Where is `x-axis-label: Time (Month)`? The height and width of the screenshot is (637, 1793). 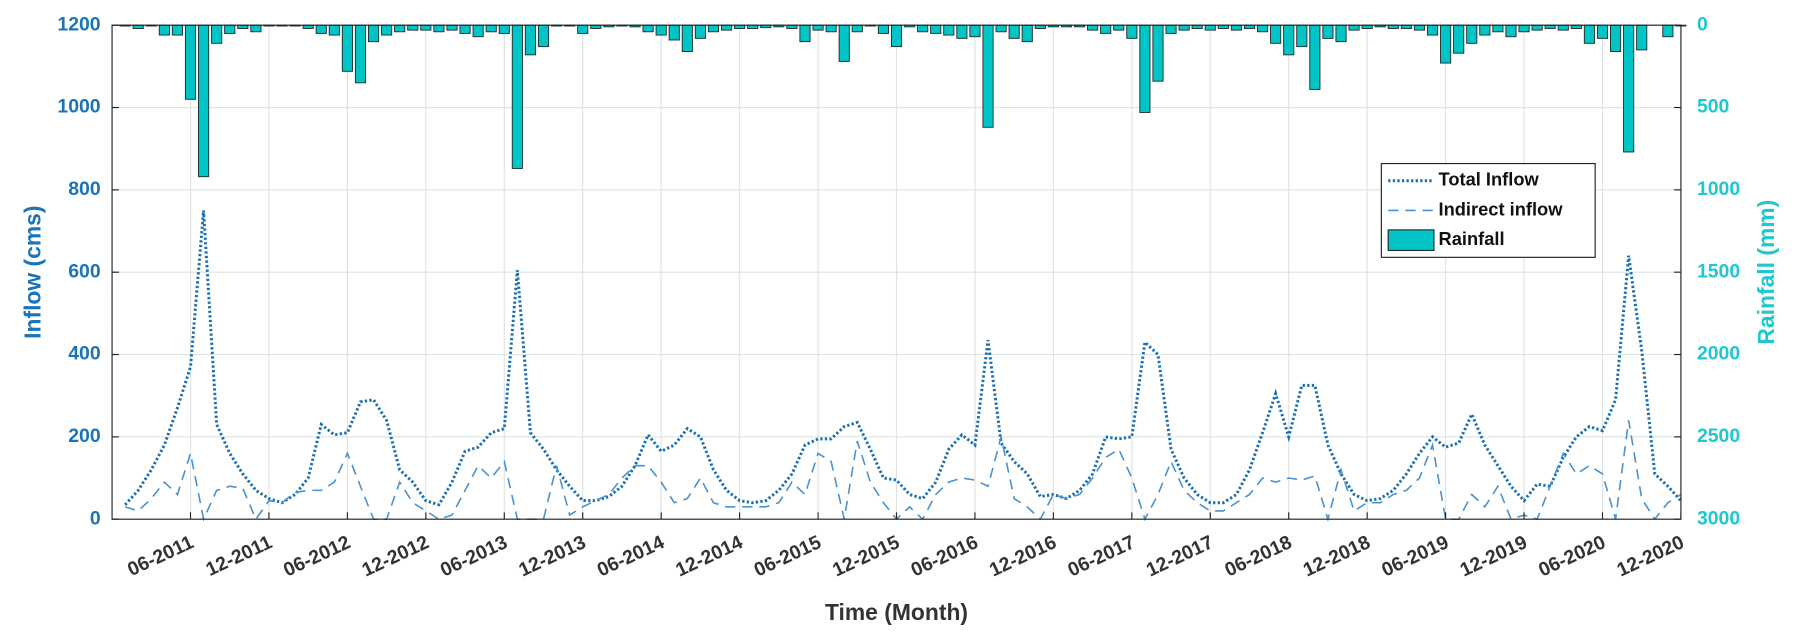
x-axis-label: Time (Month) is located at coordinates (896, 612).